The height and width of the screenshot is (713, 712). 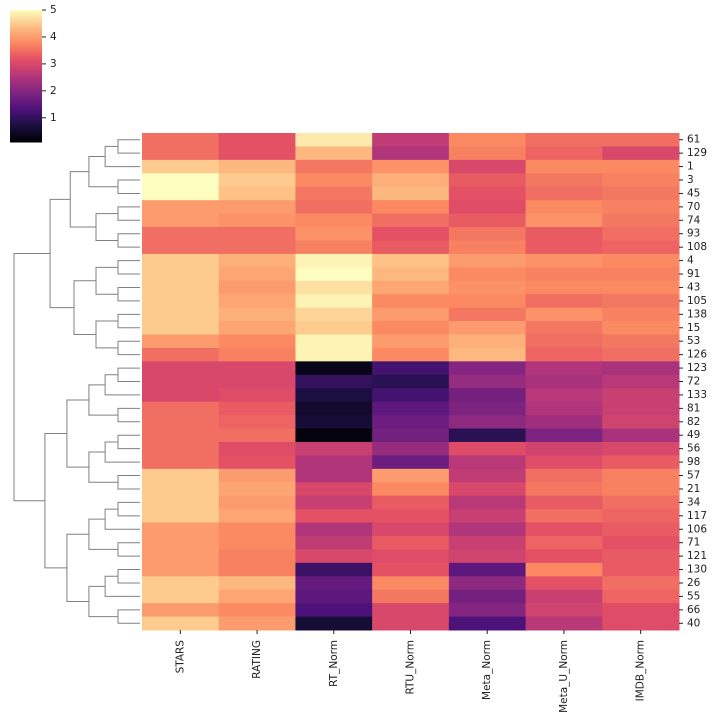 I want to click on row-label: 72, so click(x=693, y=382).